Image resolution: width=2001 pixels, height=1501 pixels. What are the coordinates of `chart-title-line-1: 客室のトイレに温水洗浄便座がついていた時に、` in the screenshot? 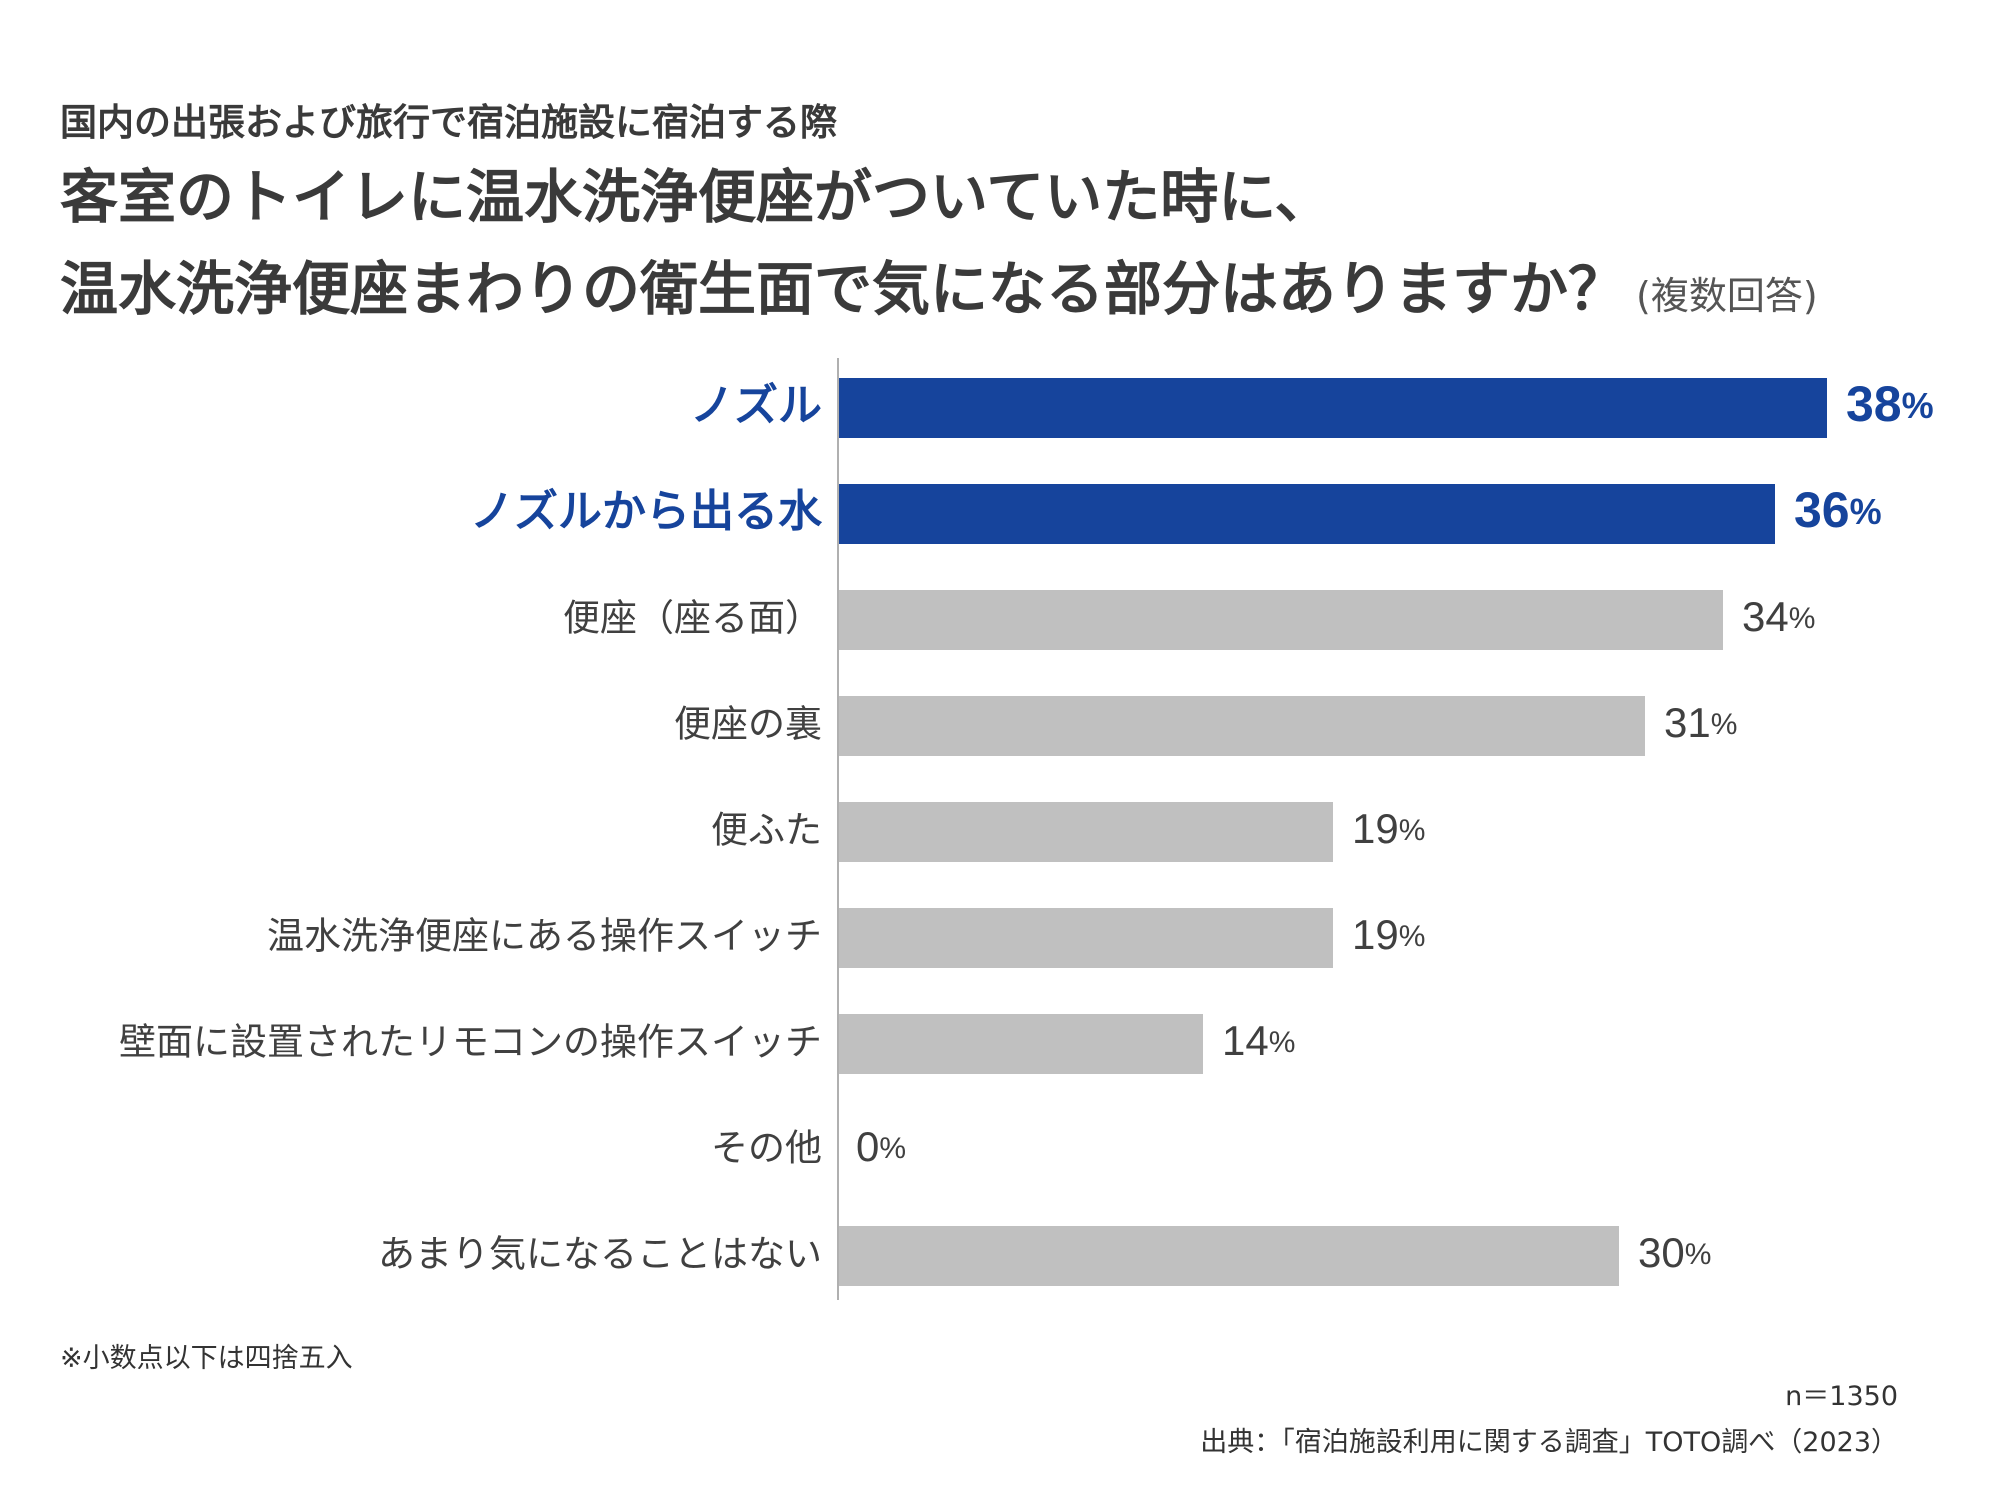 It's located at (696, 197).